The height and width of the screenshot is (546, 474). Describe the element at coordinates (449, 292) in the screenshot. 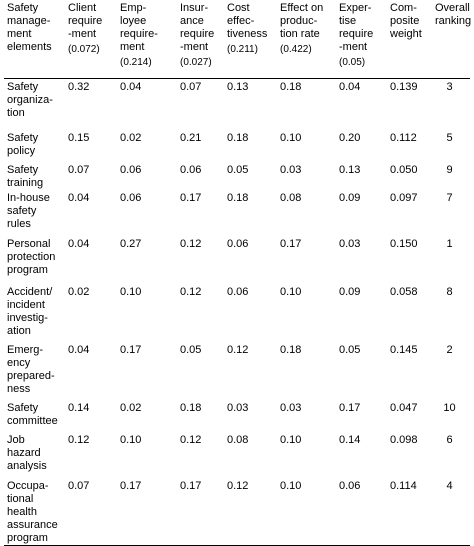

I see `overall-ranking-cell: 8` at that location.